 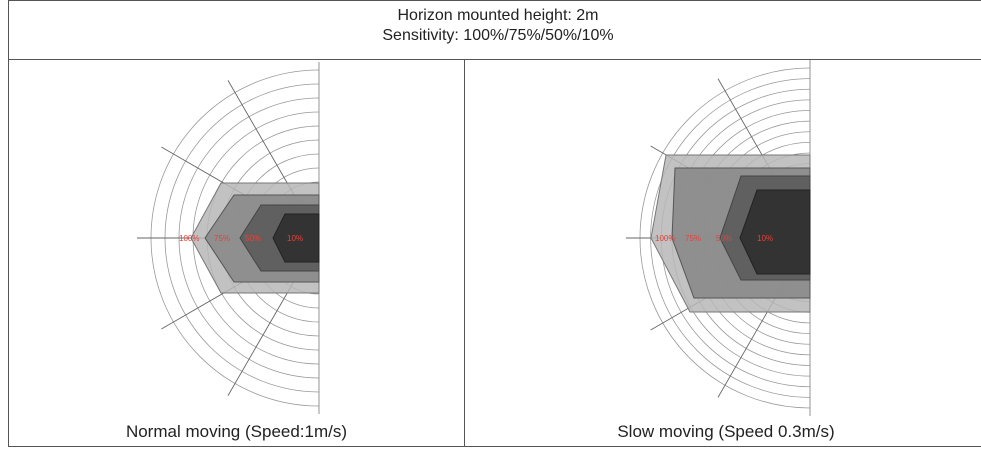 I want to click on header-title: Horizon mounted height: 2m, so click(x=498, y=15).